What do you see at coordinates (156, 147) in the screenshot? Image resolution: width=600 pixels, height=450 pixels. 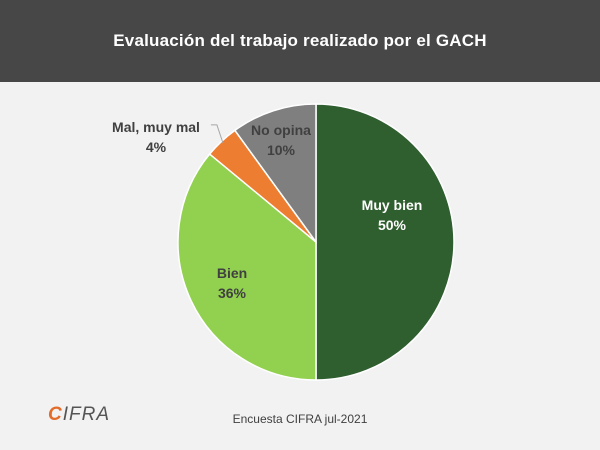 I see `slice-value-label: 4%` at bounding box center [156, 147].